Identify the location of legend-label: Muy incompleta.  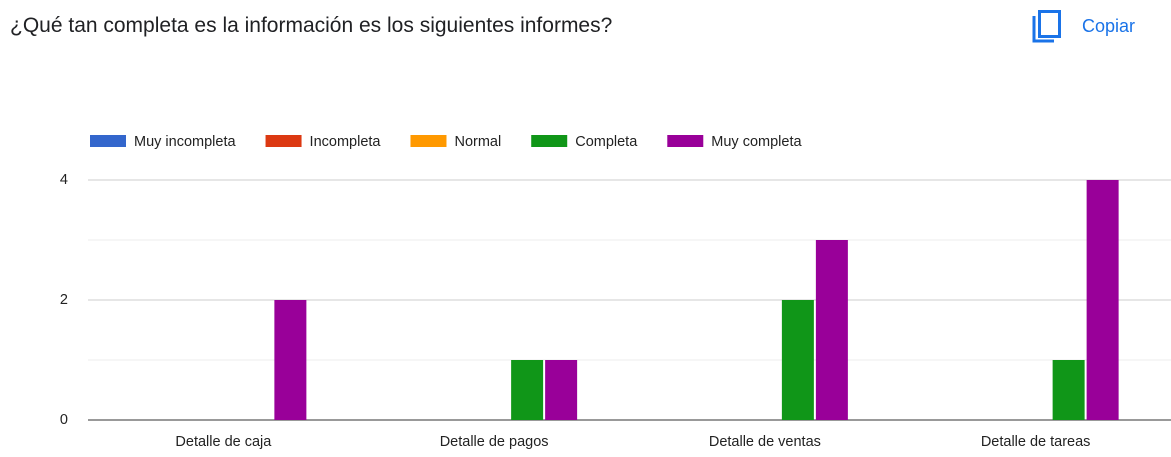
(185, 142).